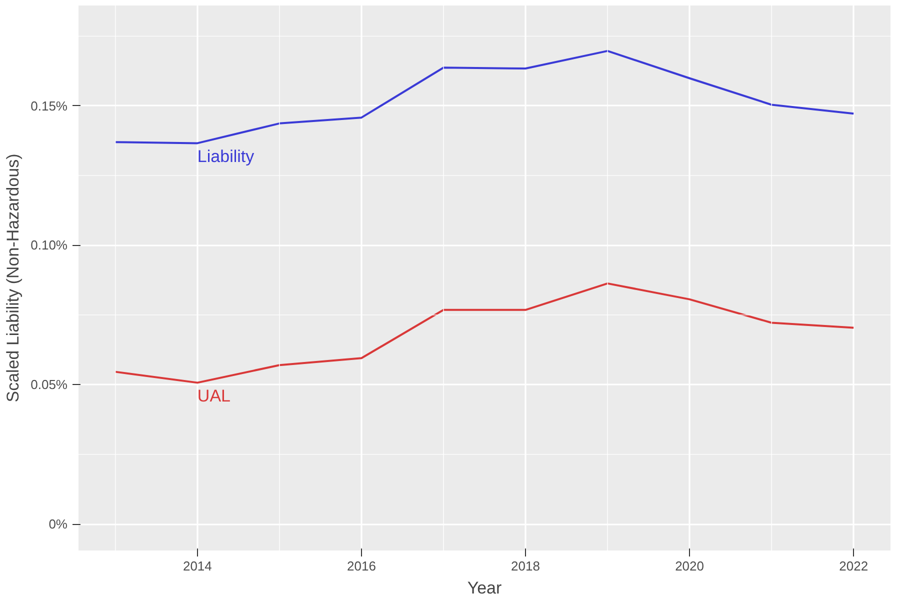 The height and width of the screenshot is (605, 908). Describe the element at coordinates (197, 566) in the screenshot. I see `x-tick-label: 2014` at that location.